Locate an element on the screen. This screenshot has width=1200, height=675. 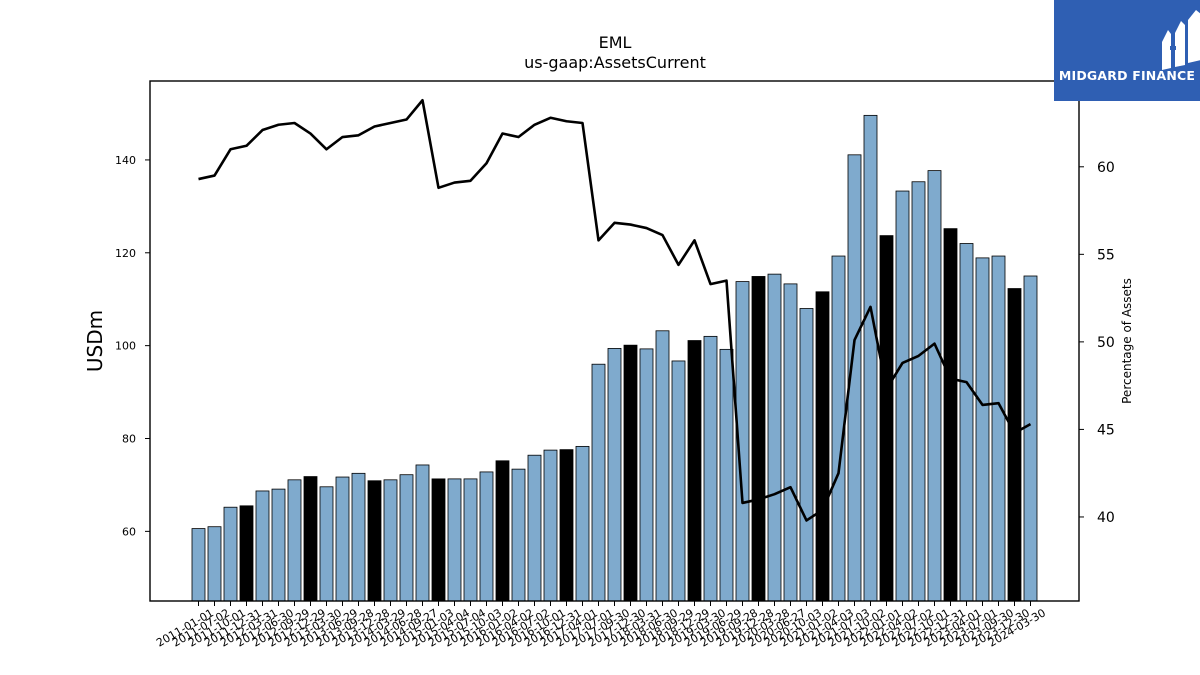
chart-subtitle: us-gaap:AssetsCurrent is located at coordinates (615, 62).